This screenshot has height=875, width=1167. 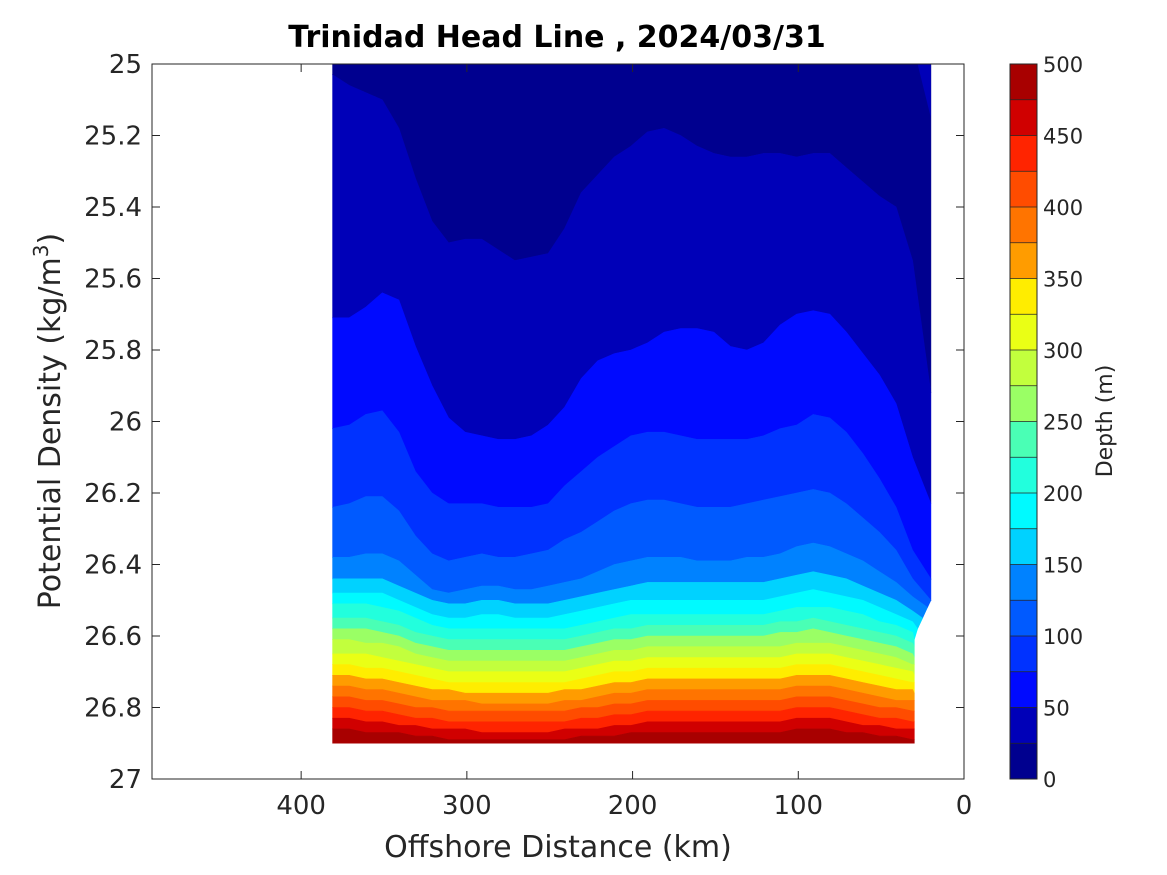 I want to click on y-tick-label: 26.8, so click(x=113, y=709).